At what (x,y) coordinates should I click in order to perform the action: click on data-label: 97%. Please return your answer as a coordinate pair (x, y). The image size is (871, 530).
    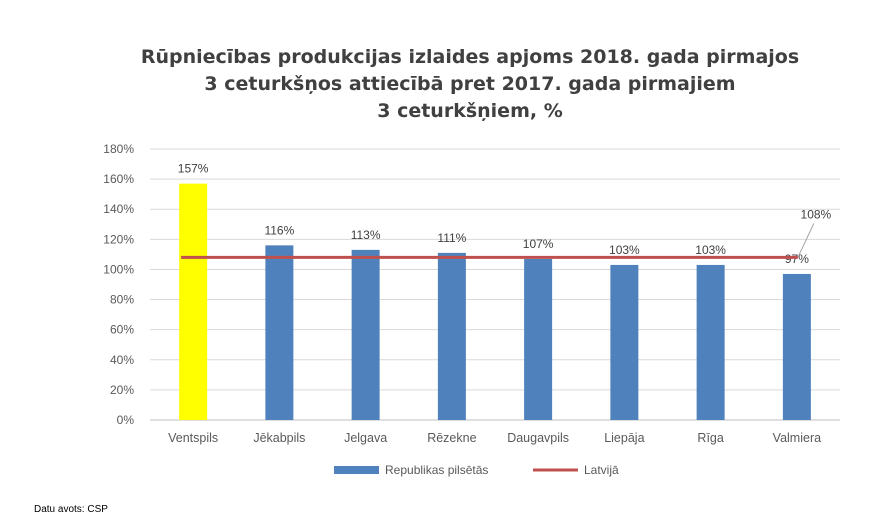
    Looking at the image, I should click on (797, 259).